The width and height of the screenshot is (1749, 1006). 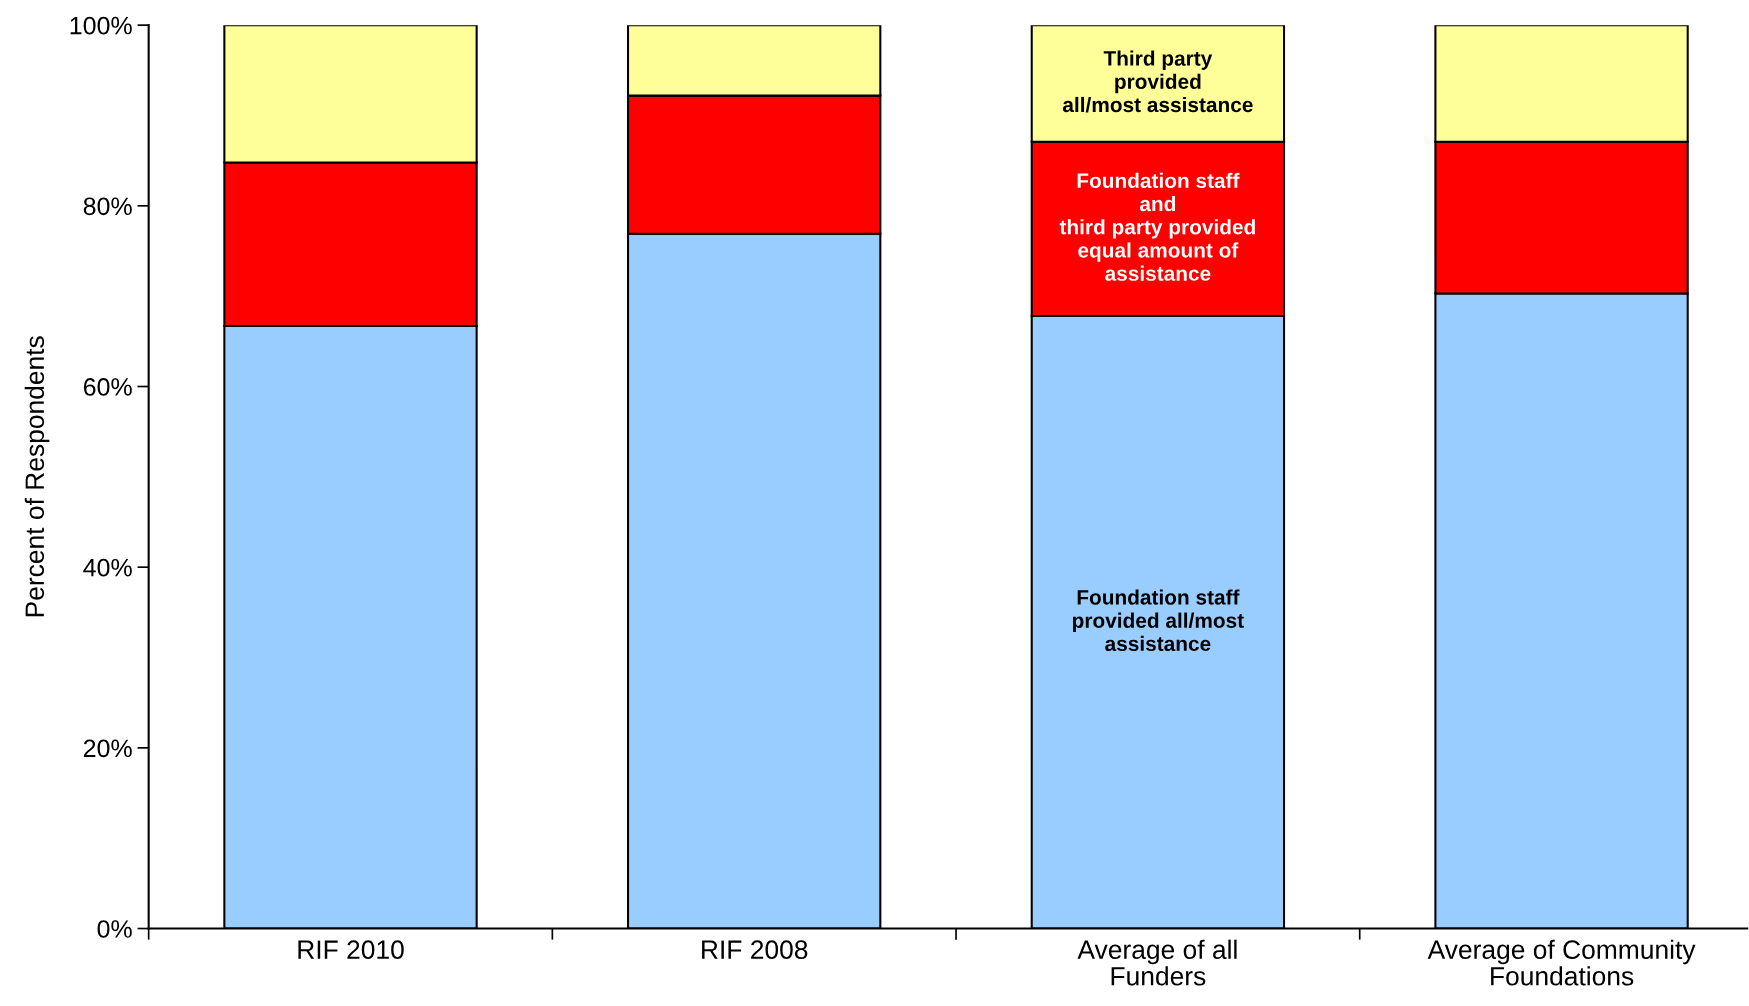 What do you see at coordinates (755, 950) in the screenshot?
I see `x-tick-label: RIF 2008` at bounding box center [755, 950].